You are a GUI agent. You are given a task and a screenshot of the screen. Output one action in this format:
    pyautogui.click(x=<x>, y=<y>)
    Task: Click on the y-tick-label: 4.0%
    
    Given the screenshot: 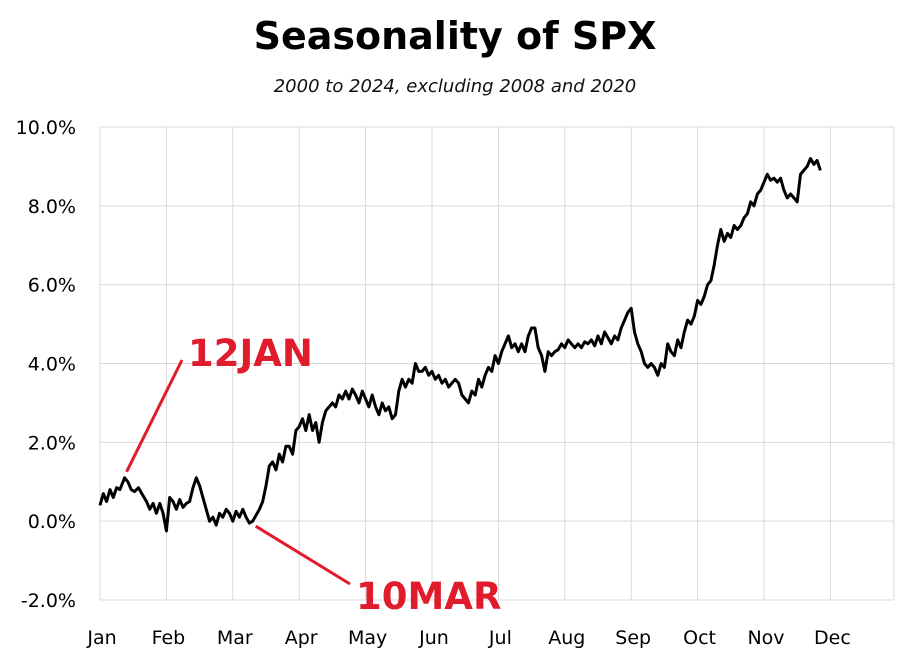 What is the action you would take?
    pyautogui.click(x=52, y=365)
    